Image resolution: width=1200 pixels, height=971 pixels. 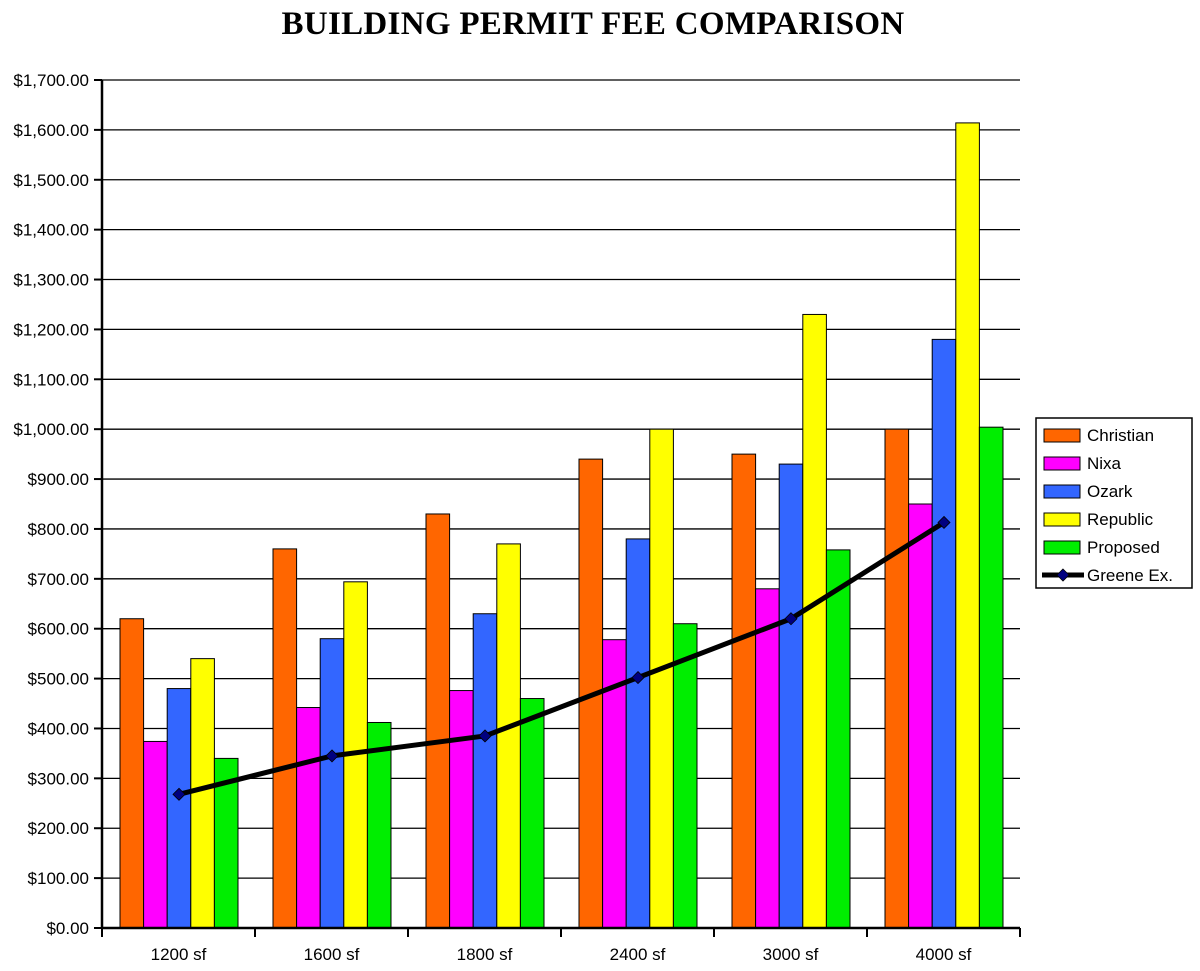 What do you see at coordinates (51, 280) in the screenshot?
I see `y-tick-label: $1,300.00` at bounding box center [51, 280].